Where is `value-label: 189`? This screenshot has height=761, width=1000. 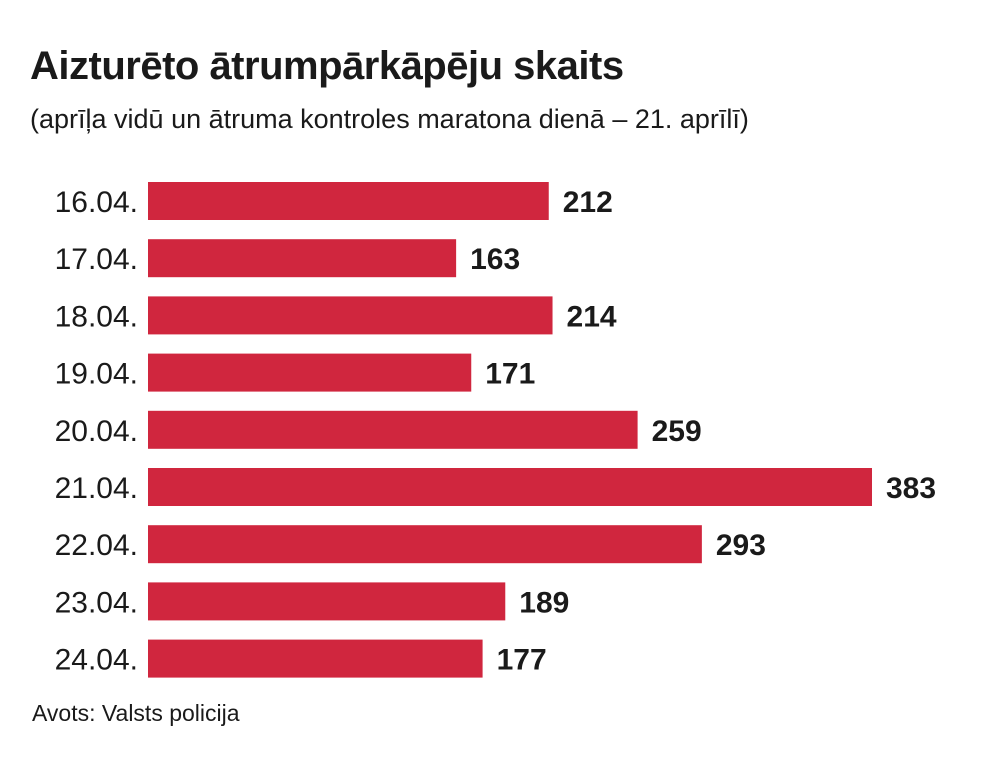
value-label: 189 is located at coordinates (544, 602).